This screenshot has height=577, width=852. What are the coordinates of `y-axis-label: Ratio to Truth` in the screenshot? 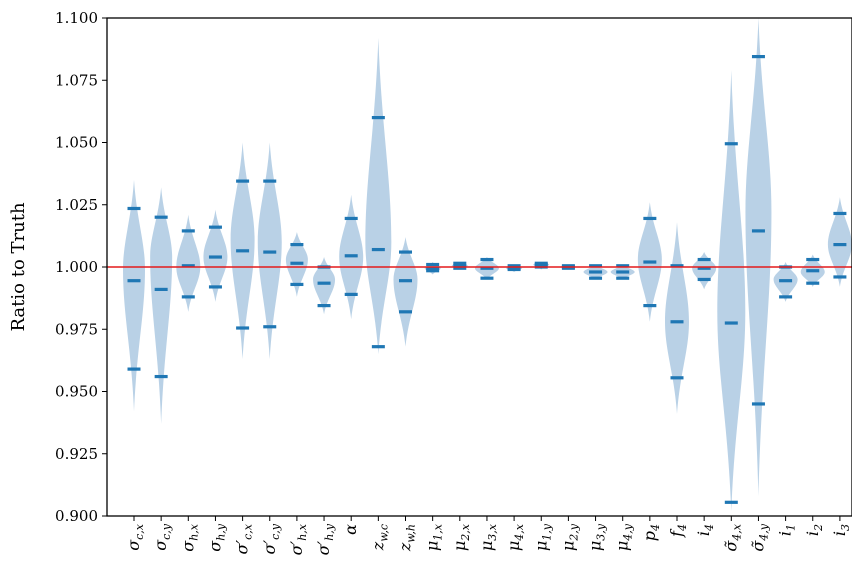 It's located at (18, 266).